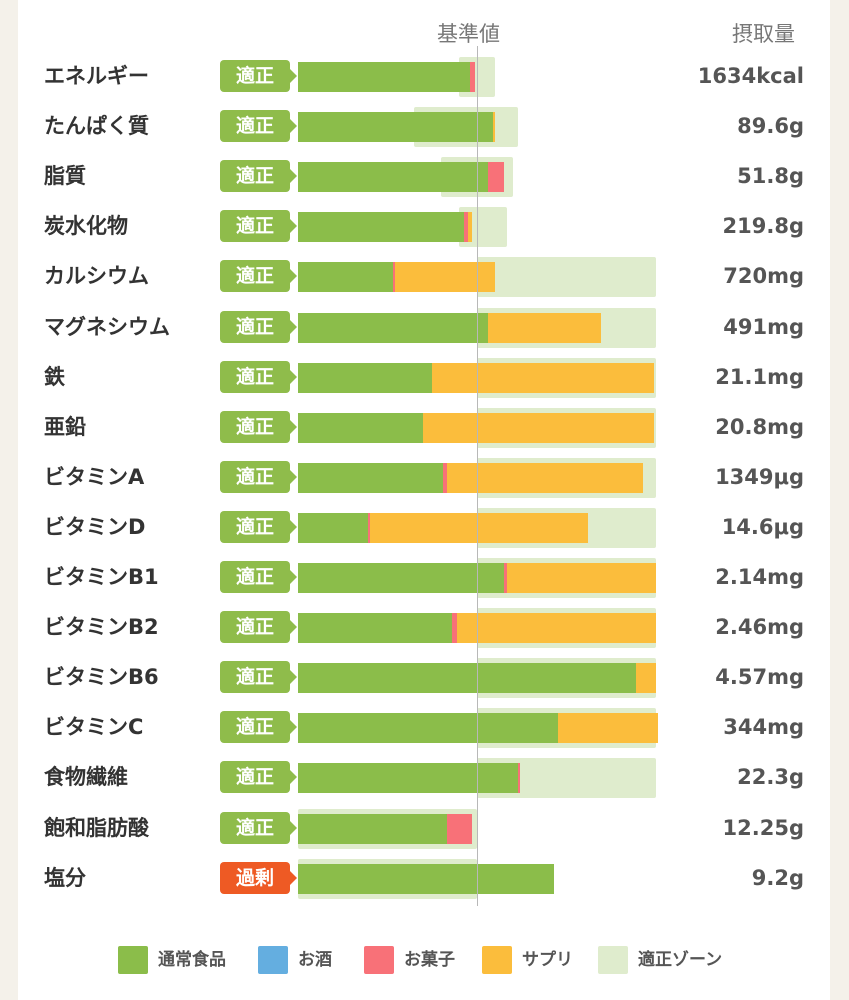  Describe the element at coordinates (96, 276) in the screenshot. I see `nutrient-label: カルシウム` at that location.